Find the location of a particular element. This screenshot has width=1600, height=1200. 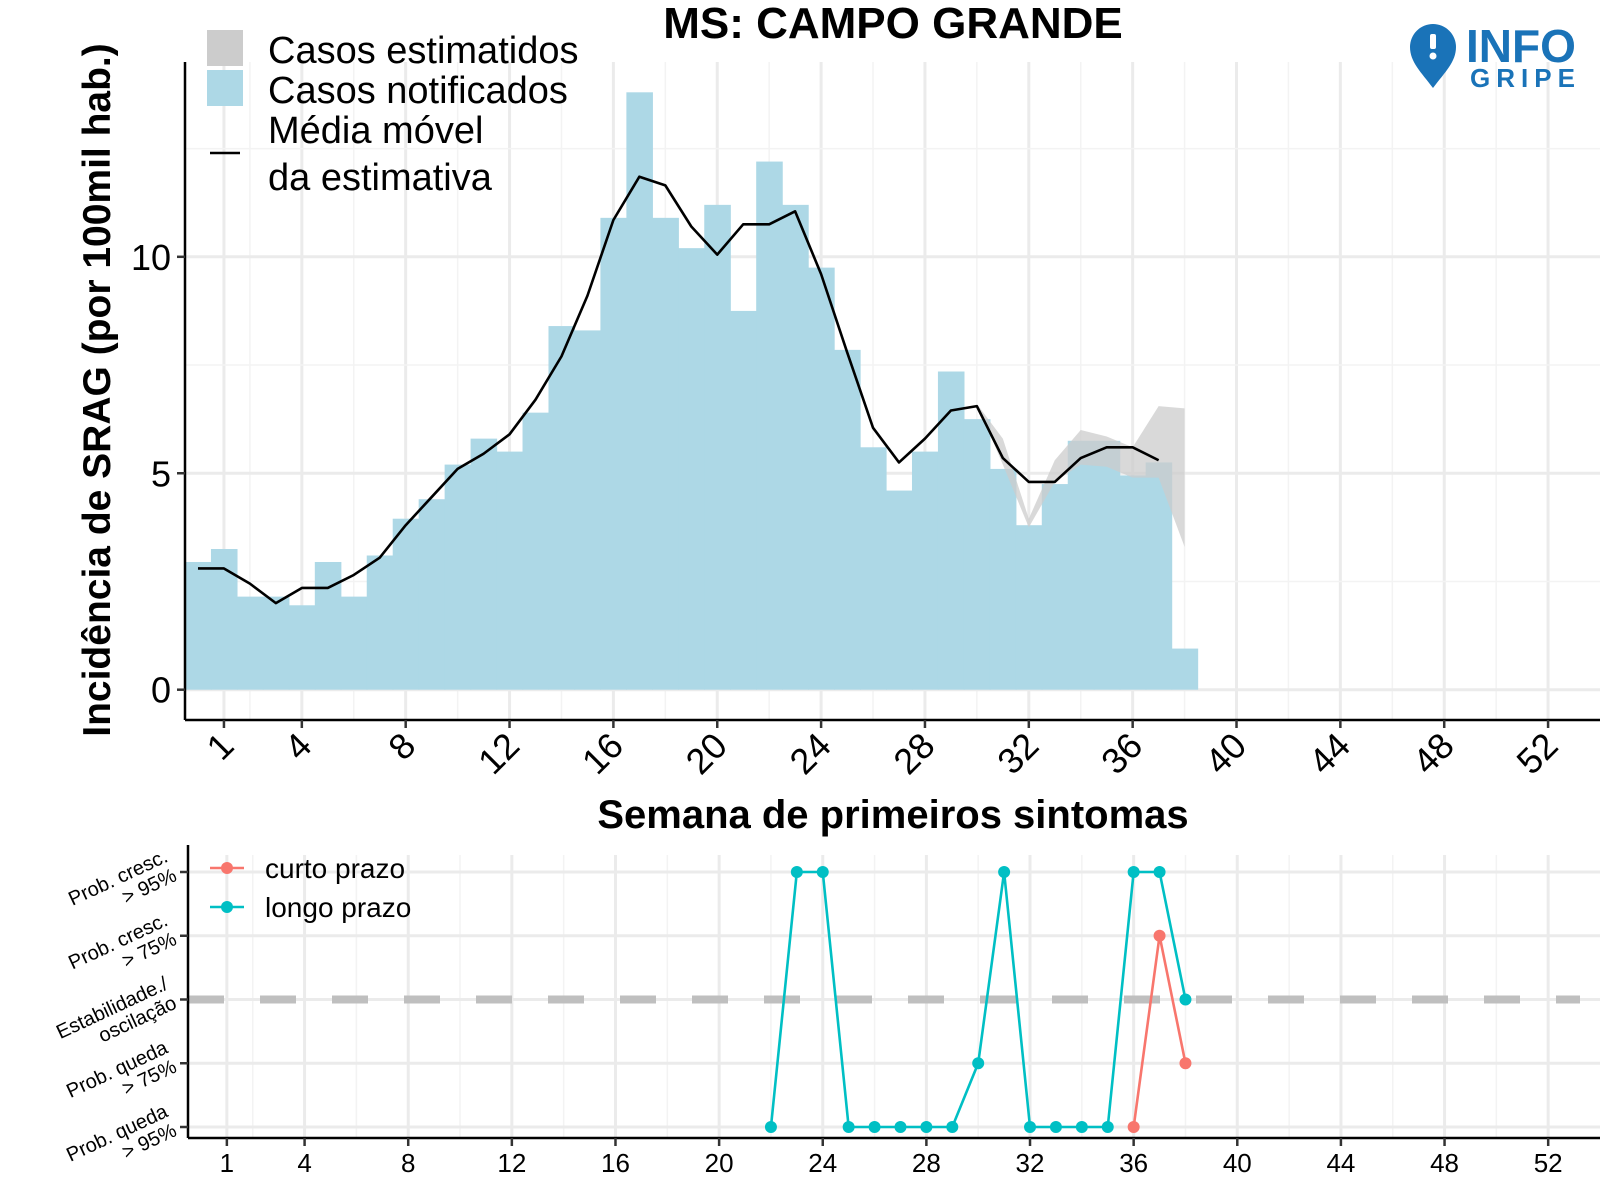

incidence-x-tick-label: 24 is located at coordinates (809, 753).